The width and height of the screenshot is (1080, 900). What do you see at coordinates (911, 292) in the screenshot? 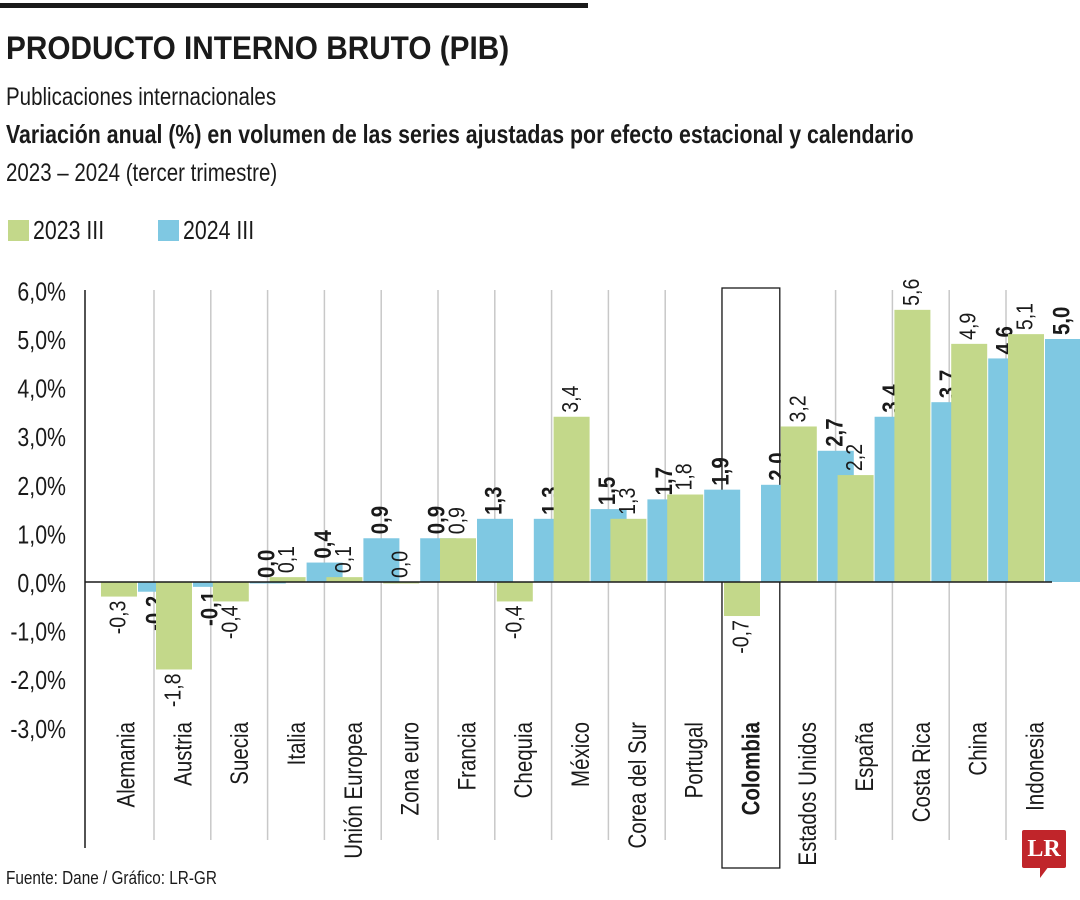
I see `data-label-2023: 5,6` at bounding box center [911, 292].